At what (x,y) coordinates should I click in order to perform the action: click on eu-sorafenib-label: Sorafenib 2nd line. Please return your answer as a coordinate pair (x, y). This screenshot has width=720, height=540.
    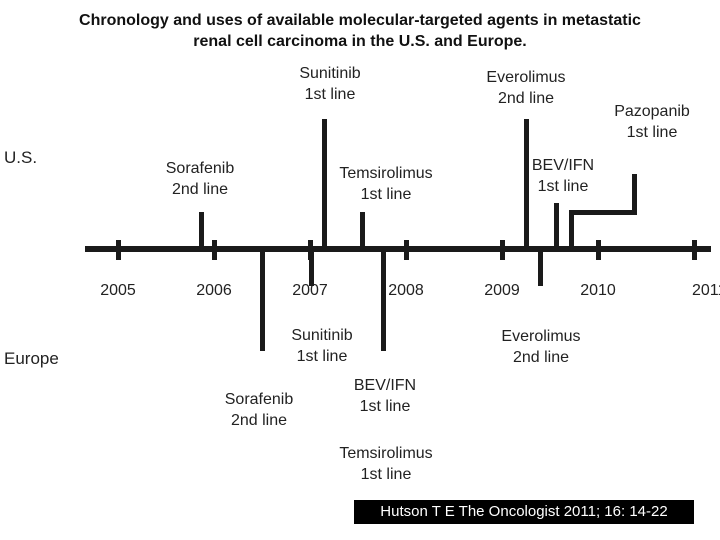
    Looking at the image, I should click on (259, 410).